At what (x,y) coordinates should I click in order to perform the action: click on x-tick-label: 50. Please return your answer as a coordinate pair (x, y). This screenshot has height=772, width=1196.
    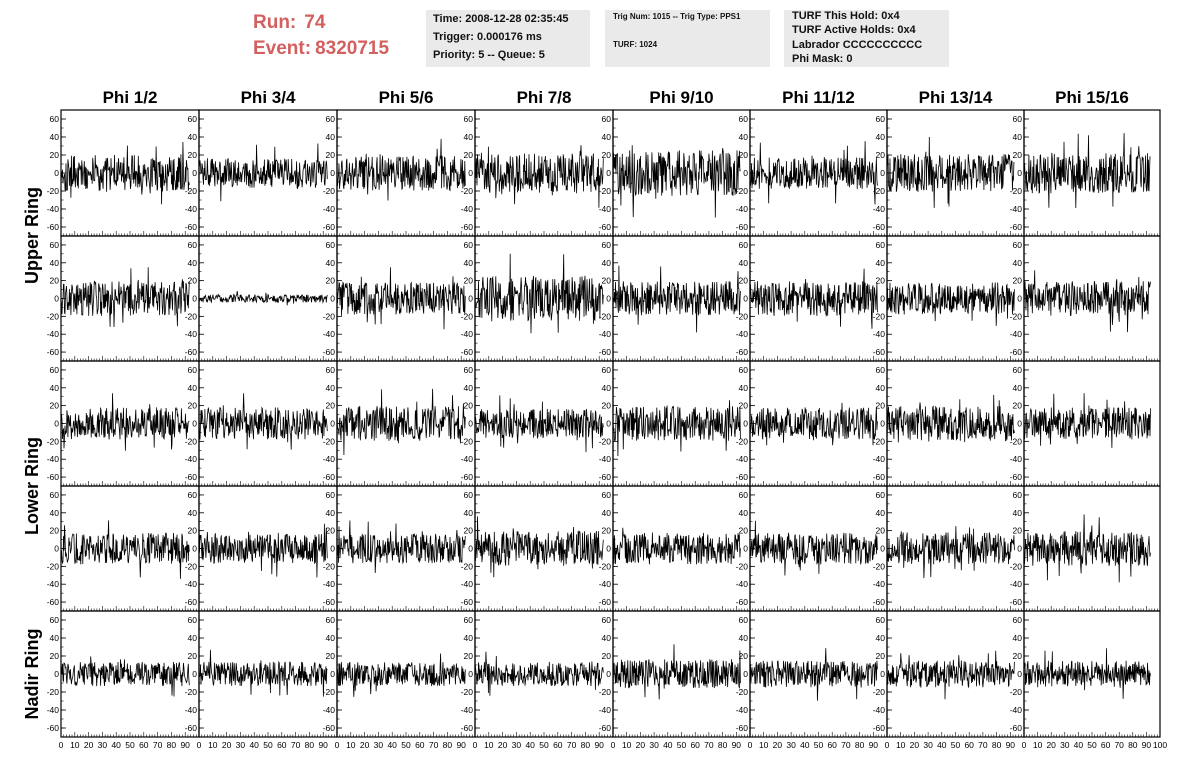
    Looking at the image, I should click on (268, 745).